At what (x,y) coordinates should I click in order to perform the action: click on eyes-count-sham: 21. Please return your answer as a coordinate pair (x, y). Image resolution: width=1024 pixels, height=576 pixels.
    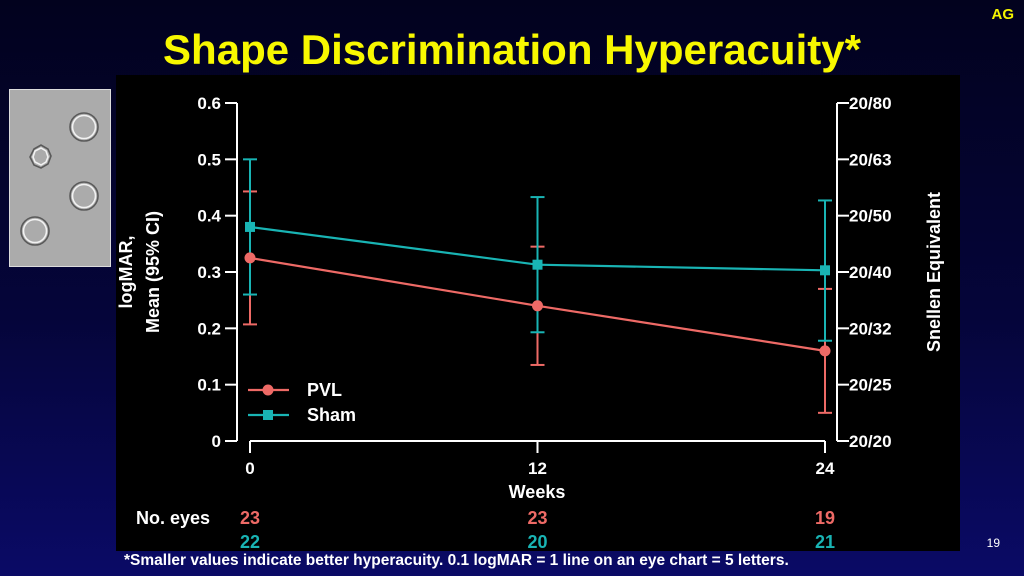
    Looking at the image, I should click on (825, 542).